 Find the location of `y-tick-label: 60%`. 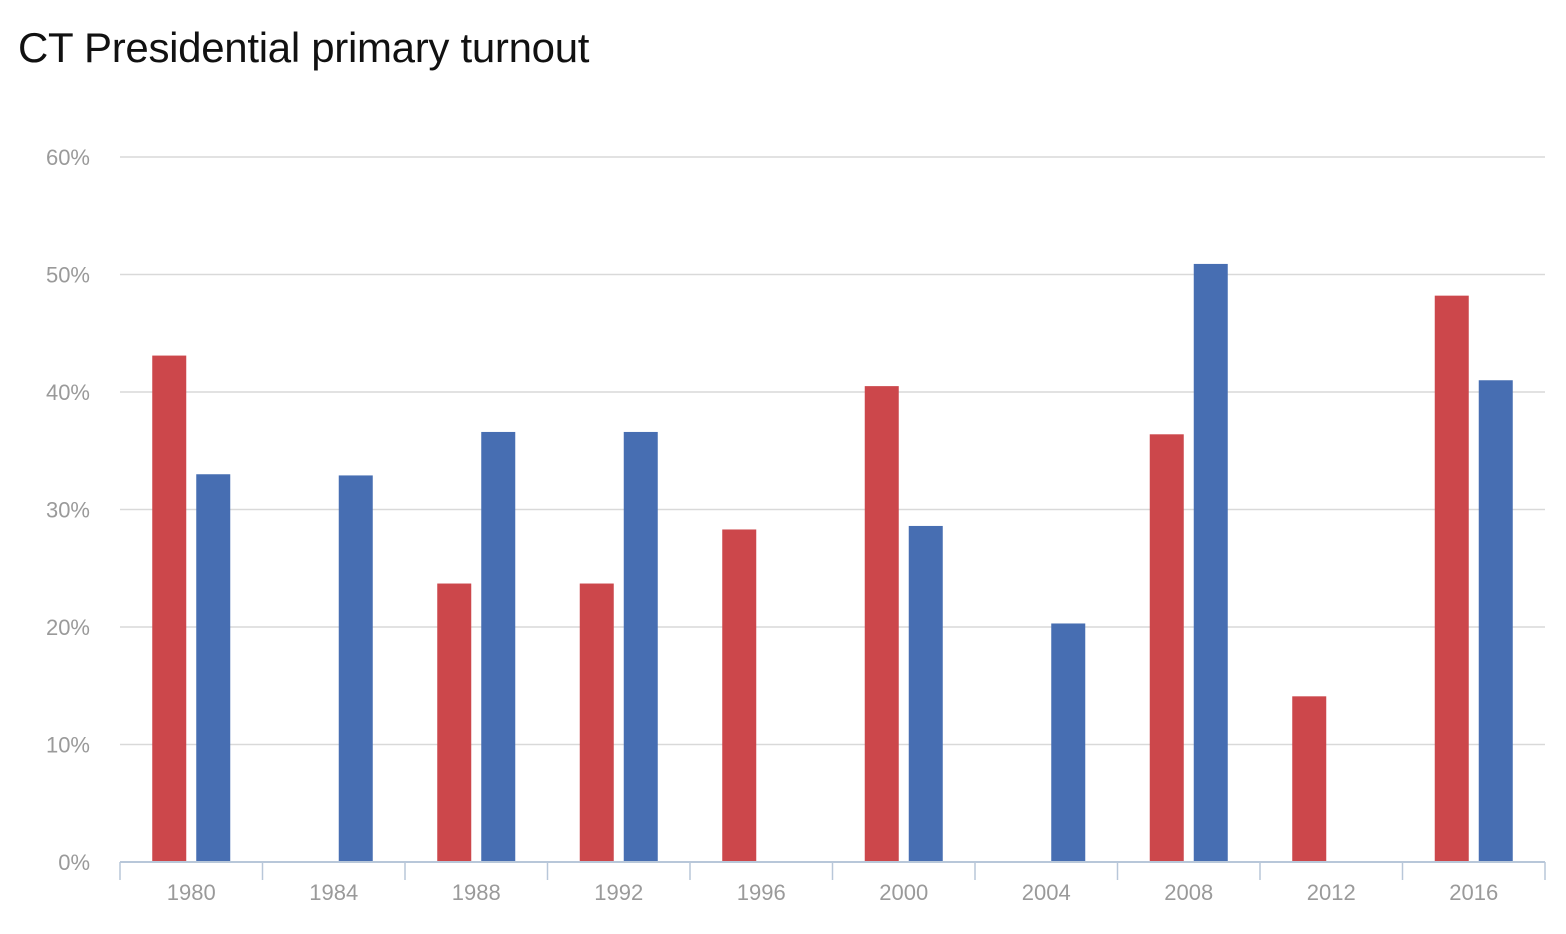

y-tick-label: 60% is located at coordinates (68, 157).